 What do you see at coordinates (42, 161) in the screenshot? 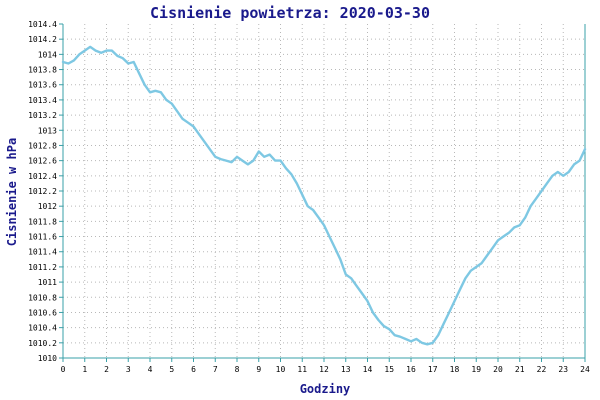
I see `y-tick-label: 1012.6` at bounding box center [42, 161].